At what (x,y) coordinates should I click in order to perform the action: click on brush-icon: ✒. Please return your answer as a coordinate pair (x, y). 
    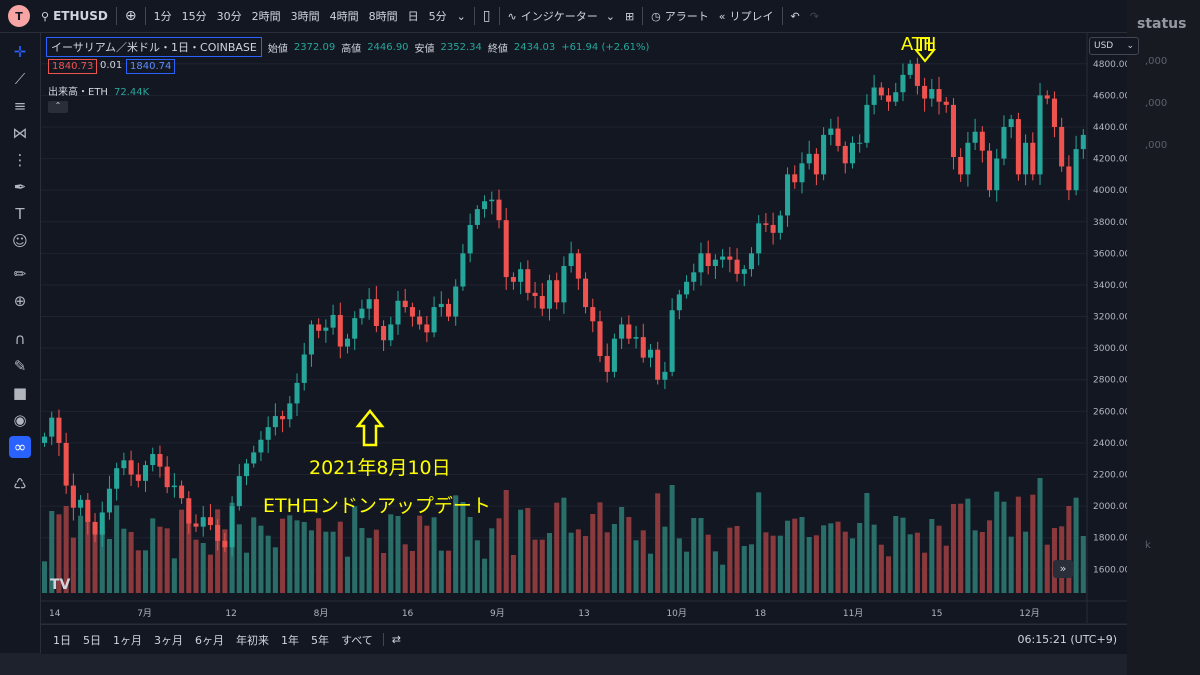
    Looking at the image, I should click on (20, 187).